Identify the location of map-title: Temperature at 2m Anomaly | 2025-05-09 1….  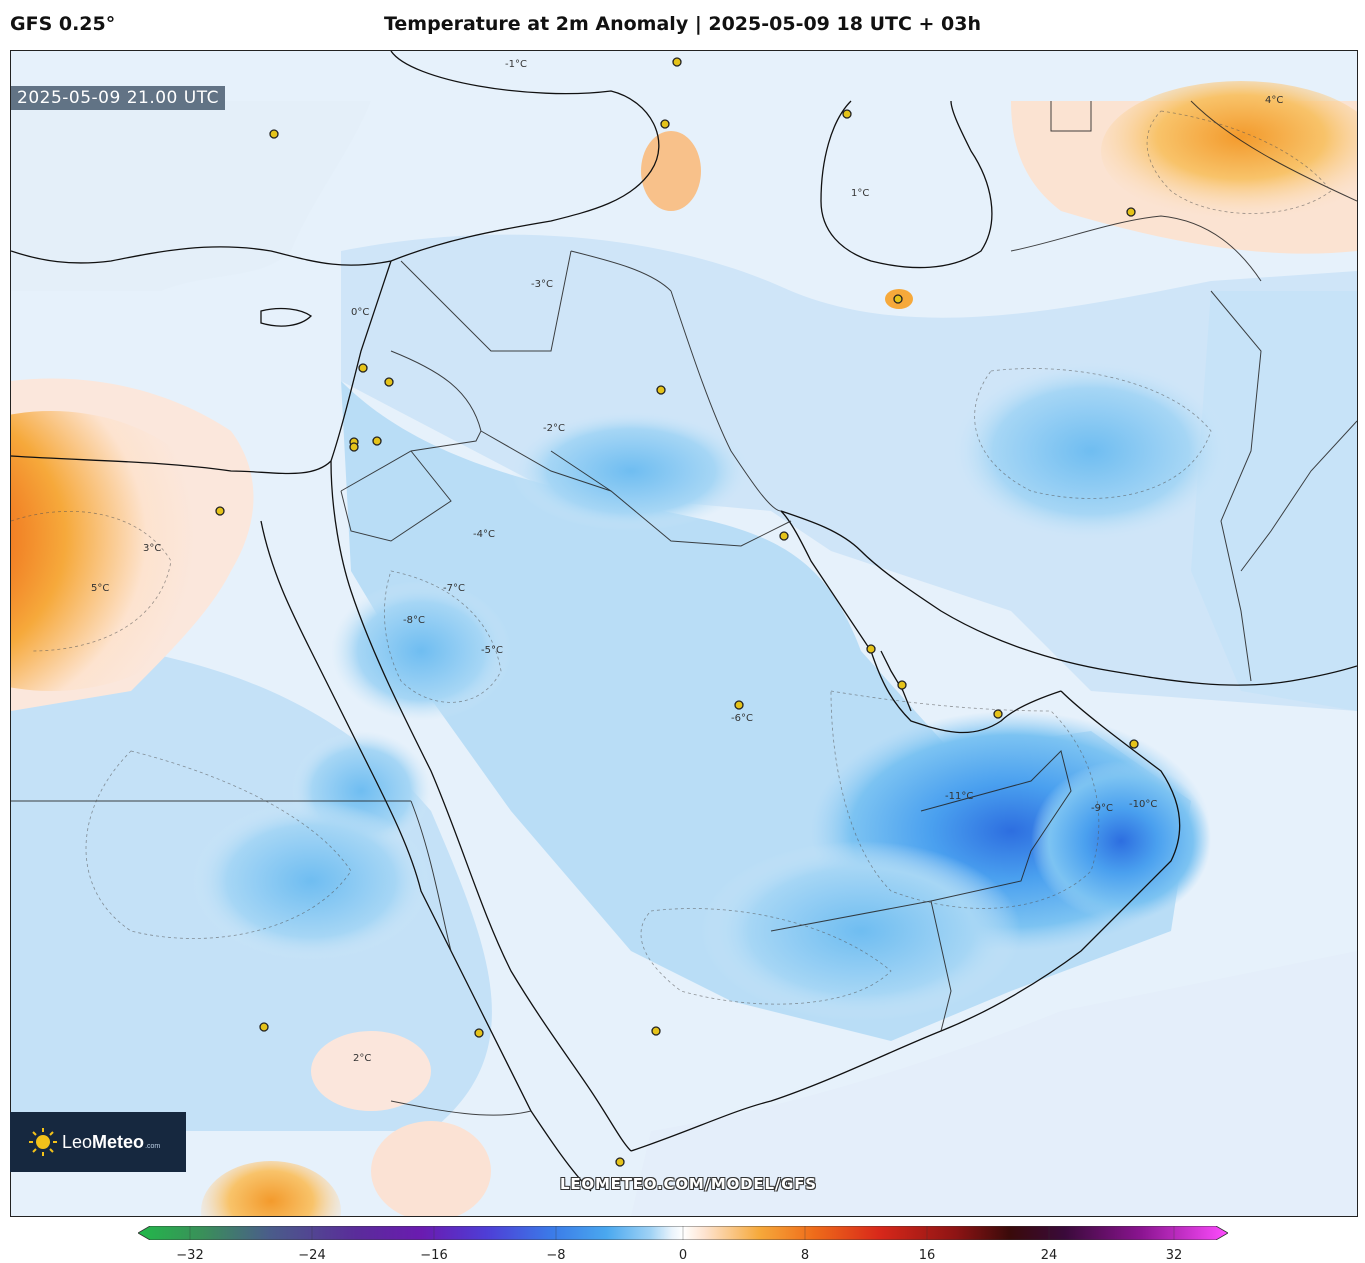
(682, 24).